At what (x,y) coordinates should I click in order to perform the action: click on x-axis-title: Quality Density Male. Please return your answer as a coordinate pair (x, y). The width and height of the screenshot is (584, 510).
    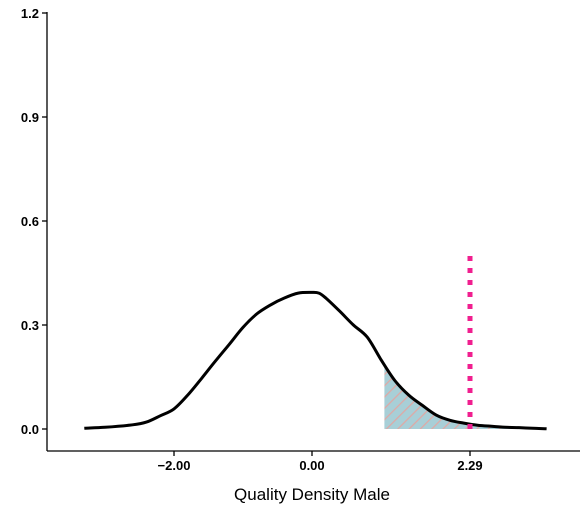
    Looking at the image, I should click on (312, 494).